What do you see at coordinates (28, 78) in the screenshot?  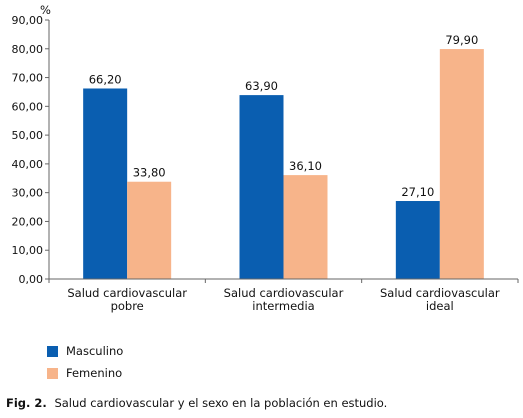 I see `y-tick-label: 70,00` at bounding box center [28, 78].